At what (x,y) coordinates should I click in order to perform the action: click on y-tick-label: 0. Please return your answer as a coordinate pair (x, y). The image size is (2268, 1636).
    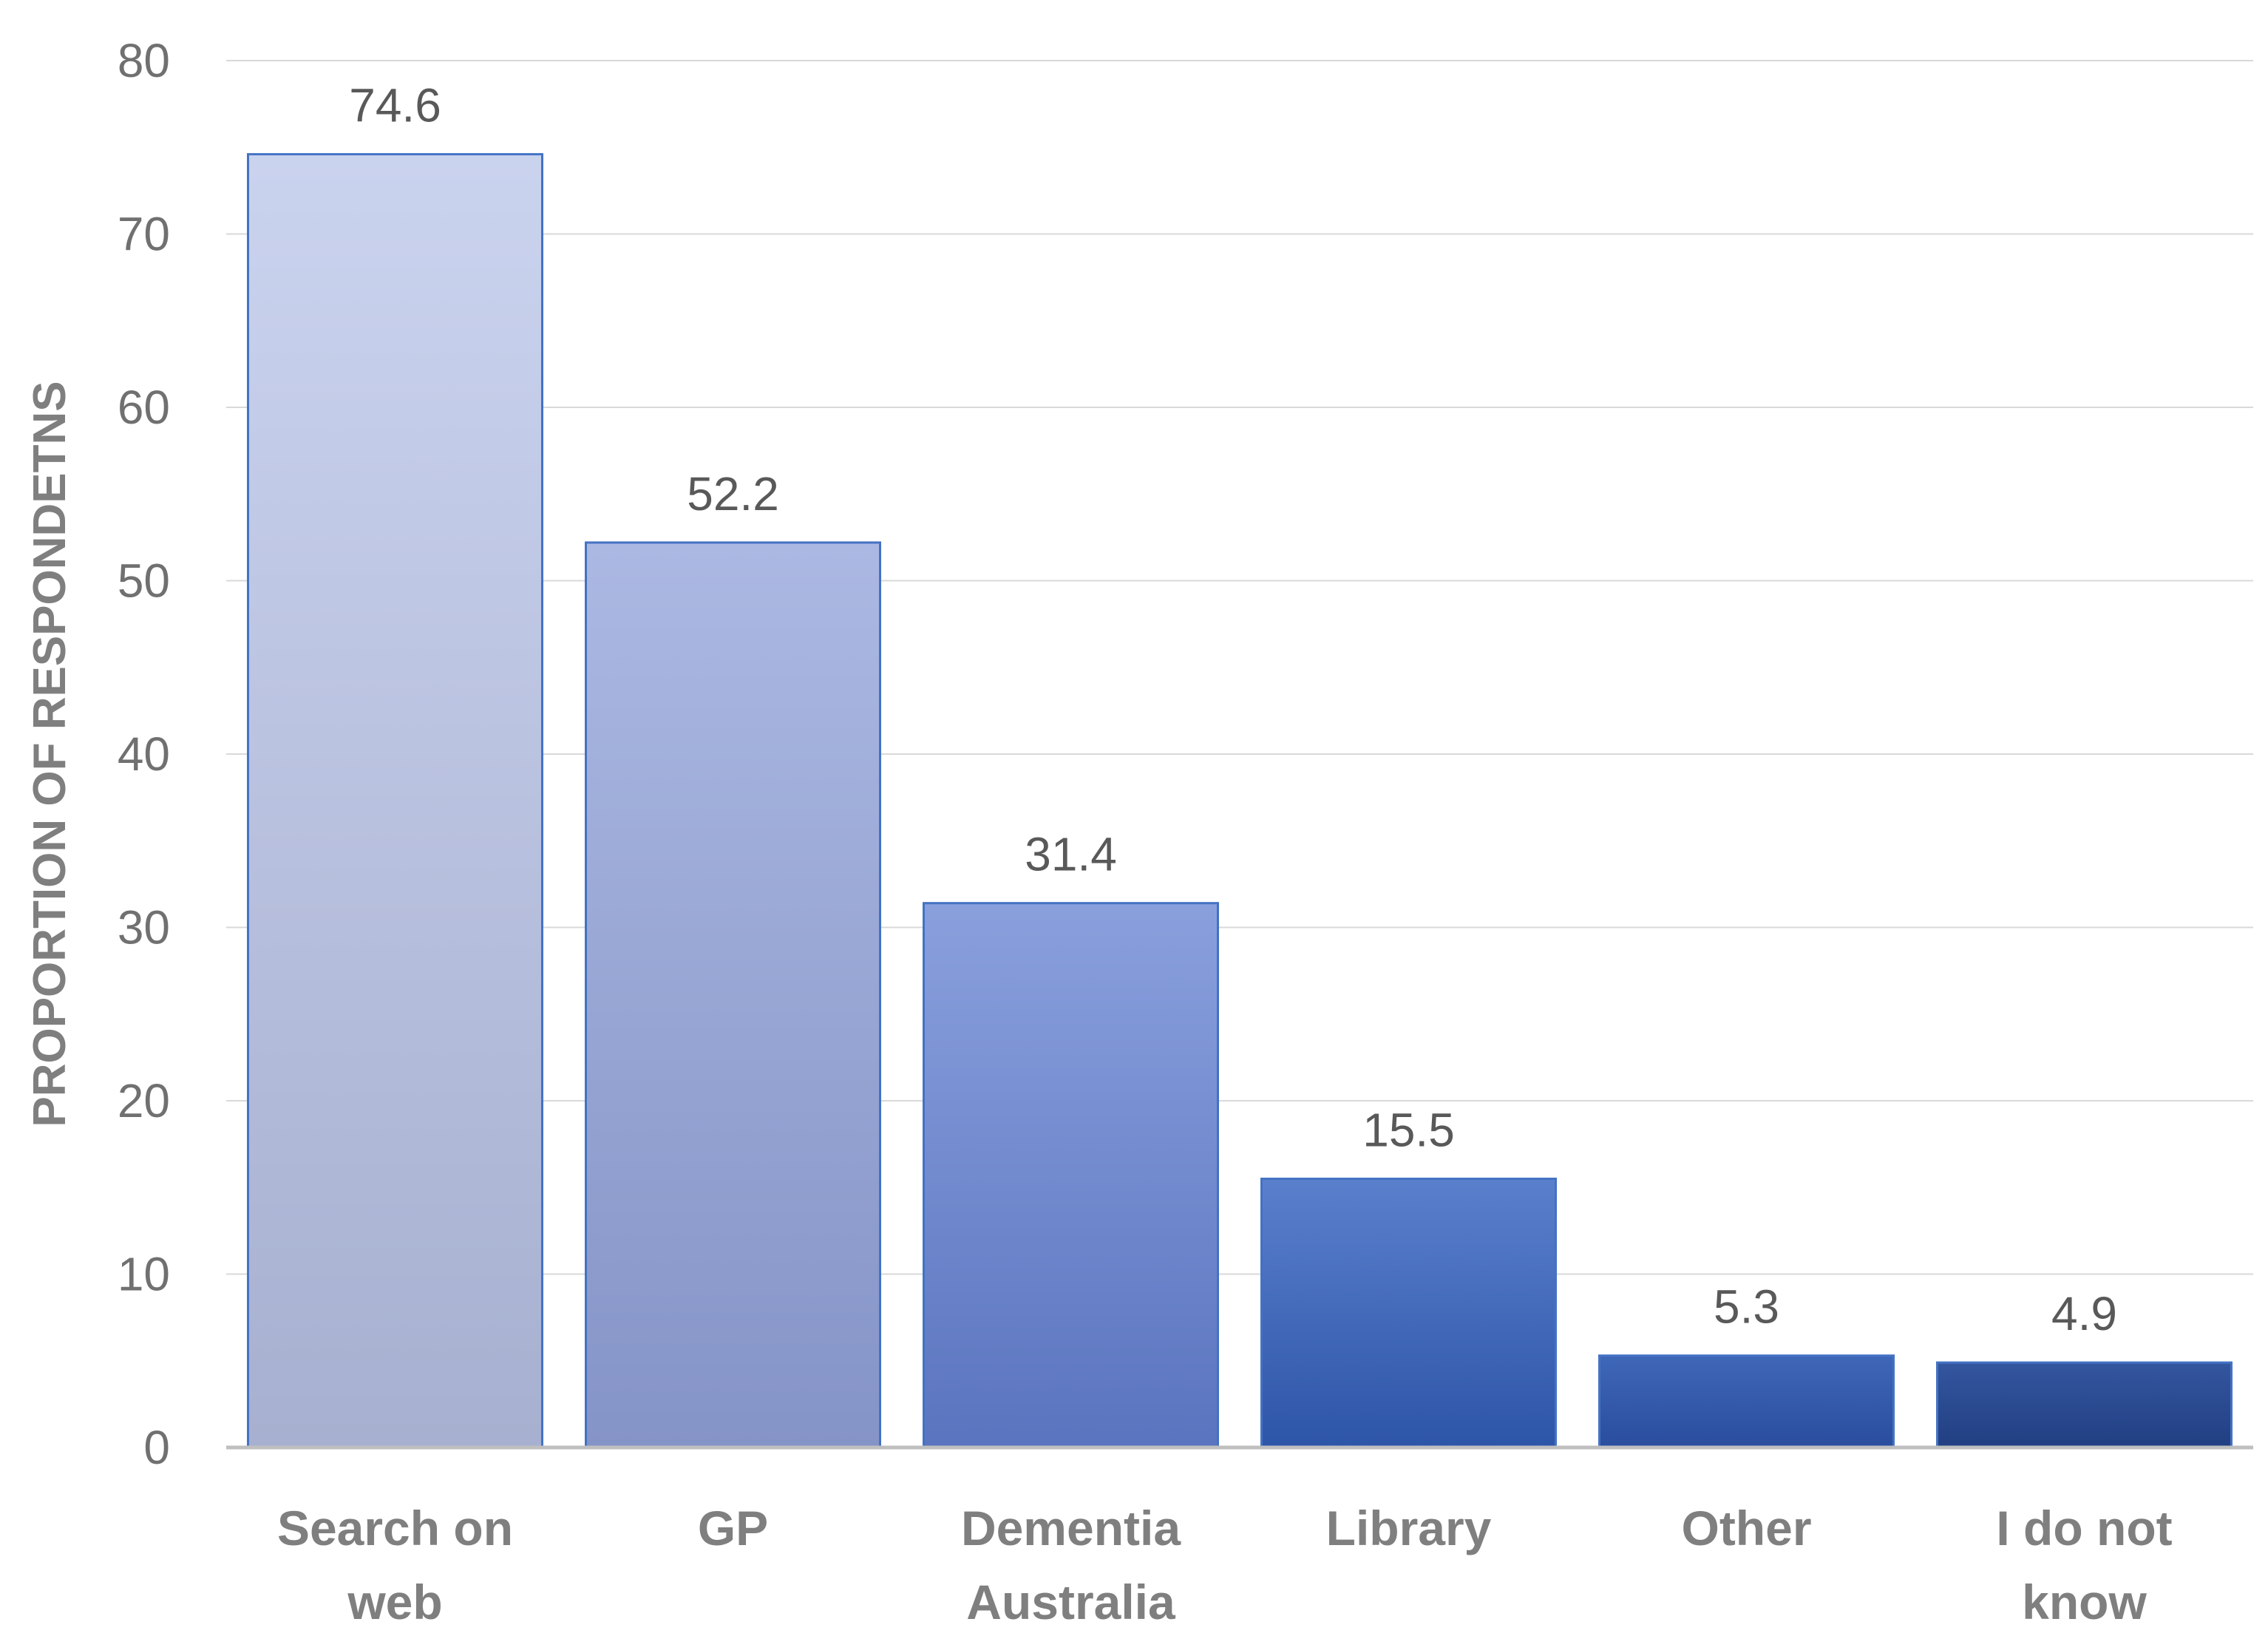
    Looking at the image, I should click on (156, 1447).